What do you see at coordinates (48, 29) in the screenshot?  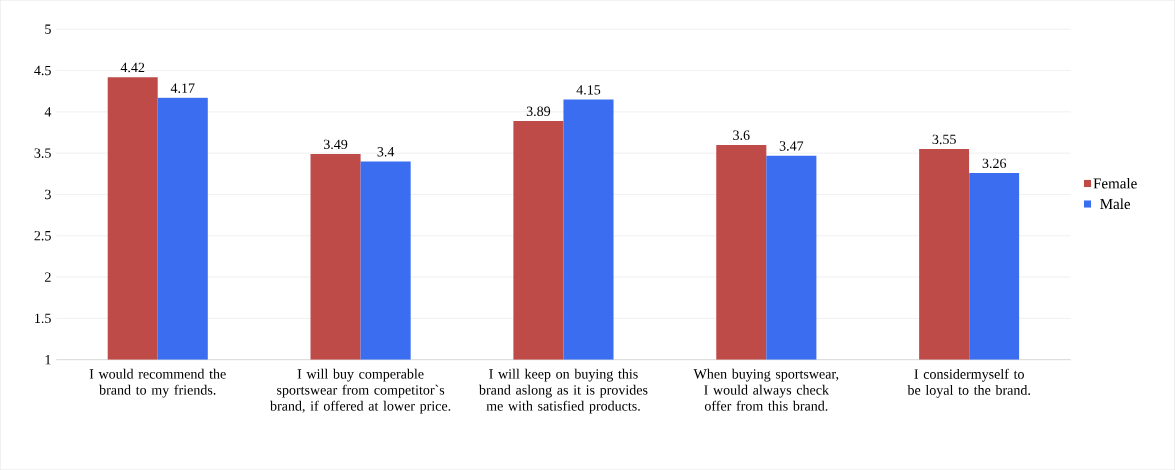 I see `y-tick-label: 5` at bounding box center [48, 29].